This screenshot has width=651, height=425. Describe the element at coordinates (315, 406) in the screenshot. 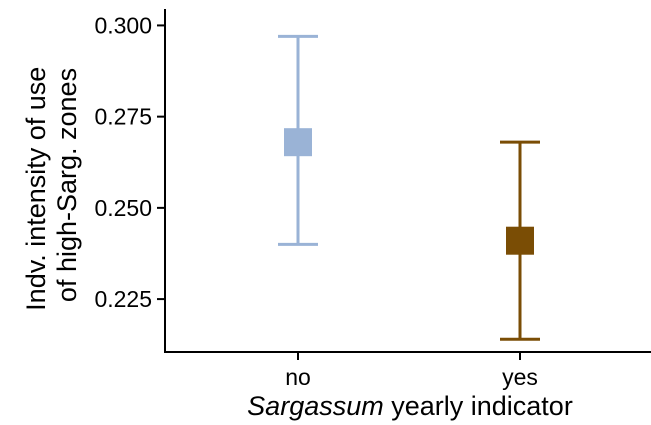

I see `x-axis-title-italic: Sargassum` at that location.